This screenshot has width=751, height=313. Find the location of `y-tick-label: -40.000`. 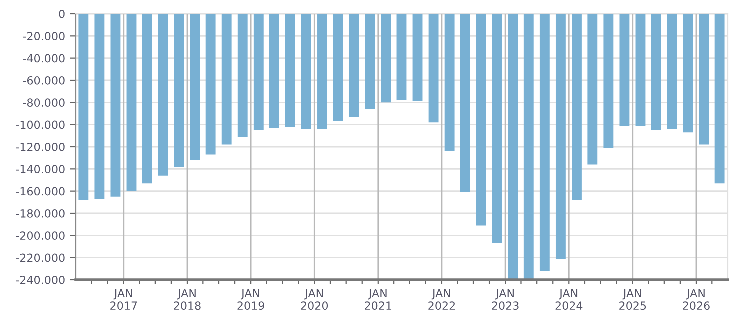

y-tick-label: -40.000 is located at coordinates (44, 58).